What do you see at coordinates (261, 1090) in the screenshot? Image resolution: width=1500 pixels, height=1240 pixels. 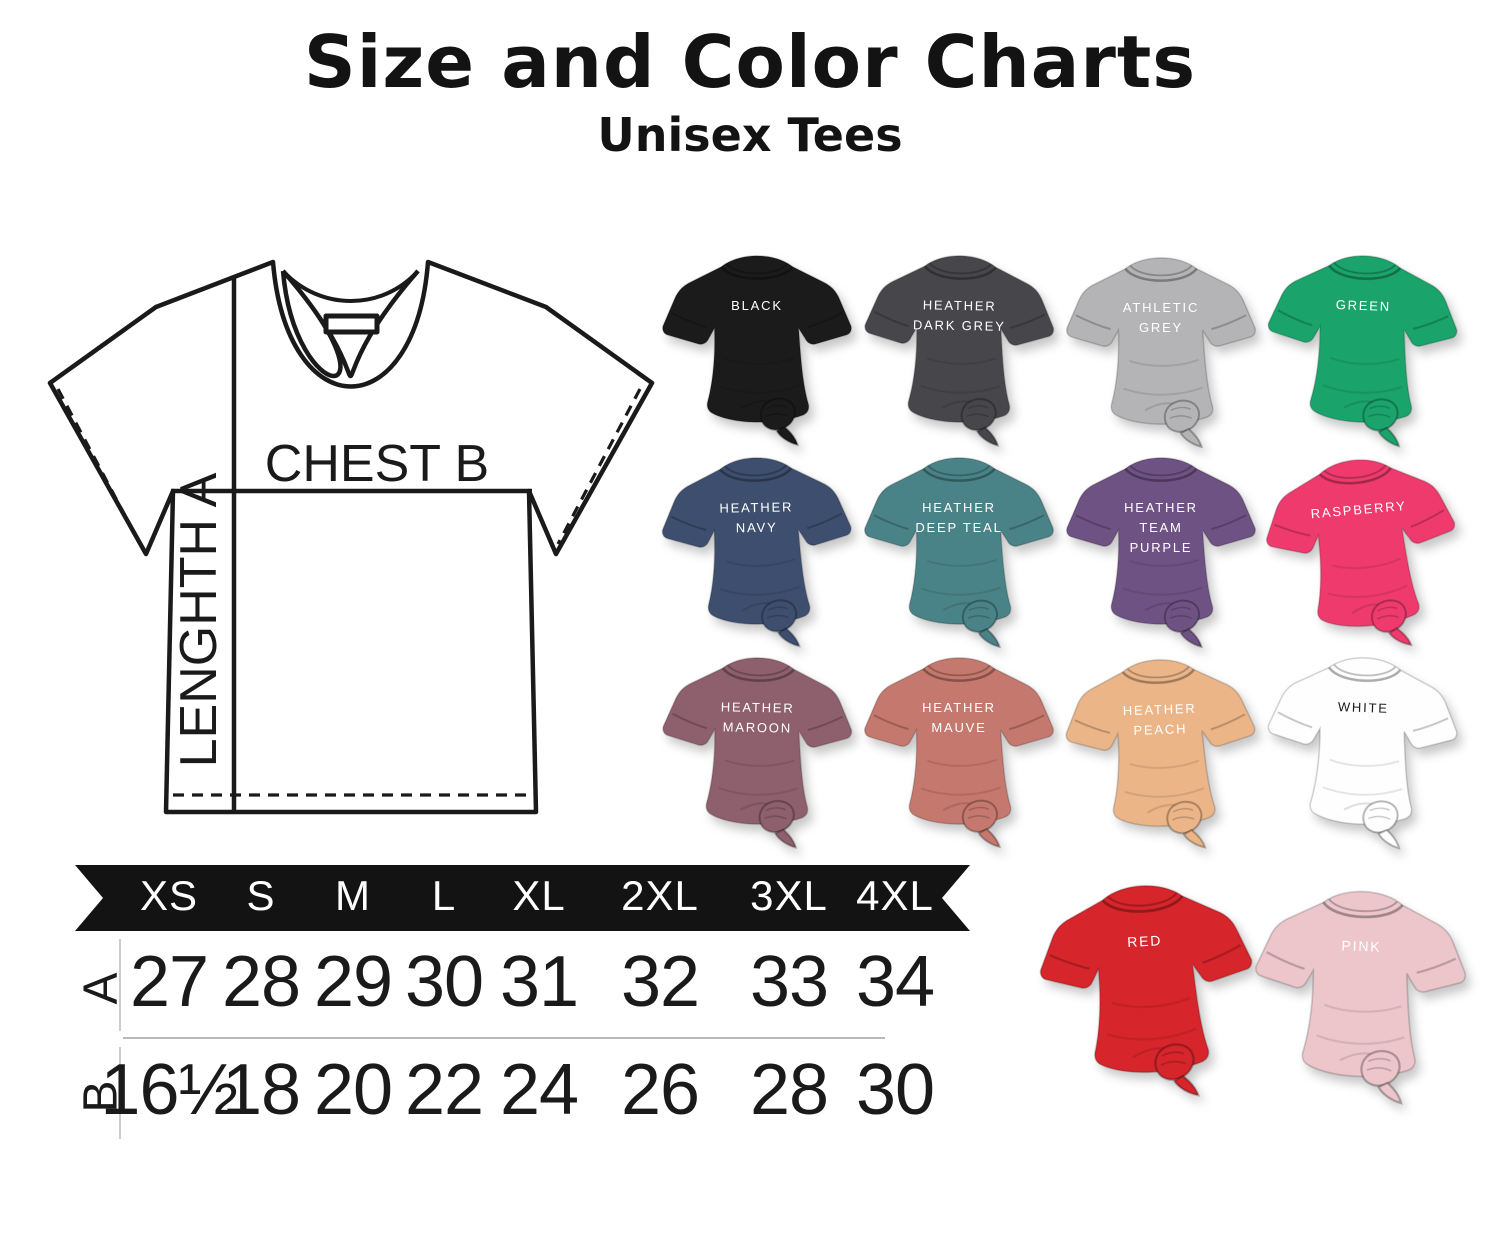 I see `measurement-value: 18` at bounding box center [261, 1090].